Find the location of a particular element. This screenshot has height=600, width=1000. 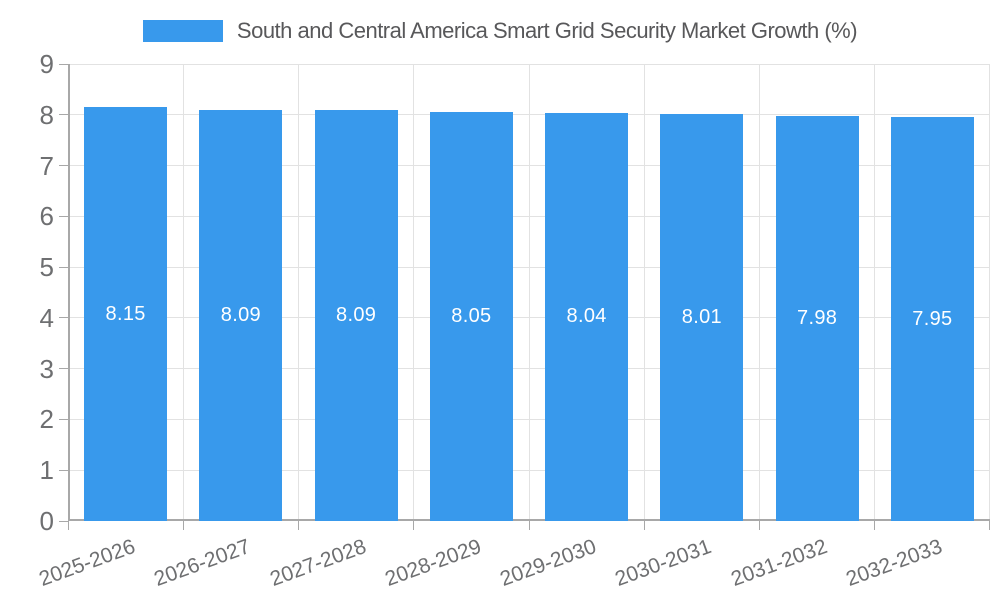

bar: 7.95 is located at coordinates (932, 319).